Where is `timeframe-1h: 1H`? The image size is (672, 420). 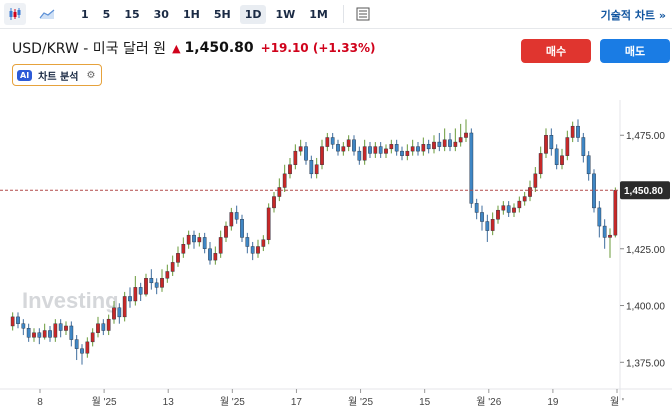 timeframe-1h: 1H is located at coordinates (191, 14).